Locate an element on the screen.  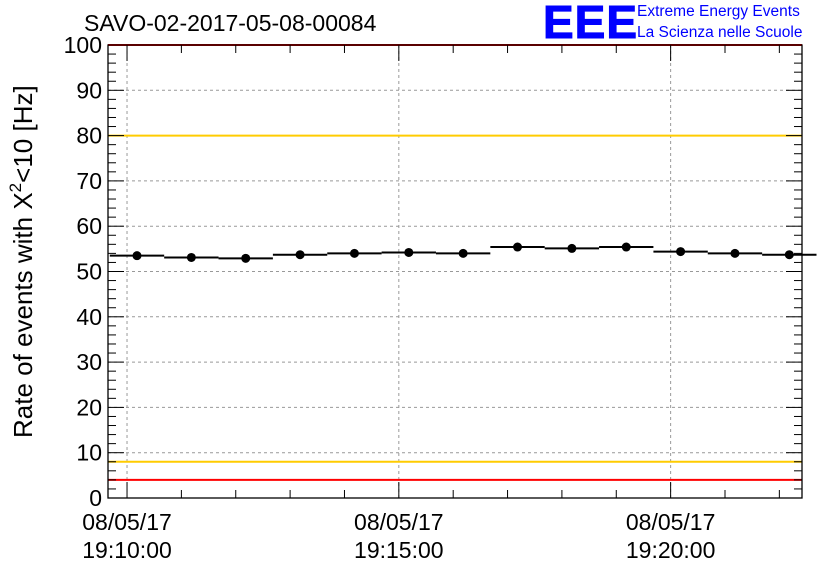
y-tick-label: 10 is located at coordinates (89, 453).